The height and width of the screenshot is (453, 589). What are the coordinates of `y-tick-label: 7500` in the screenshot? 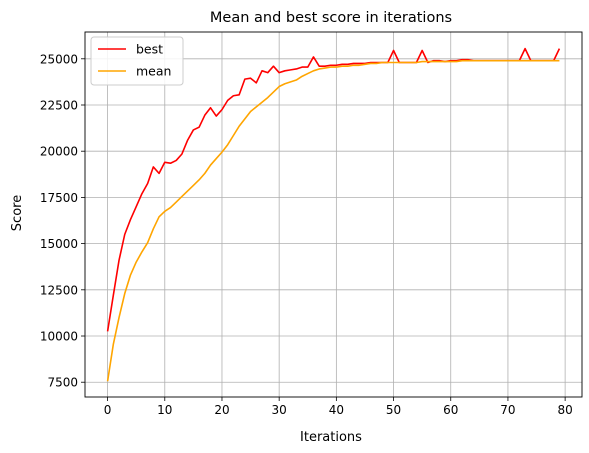 It's located at (62, 383).